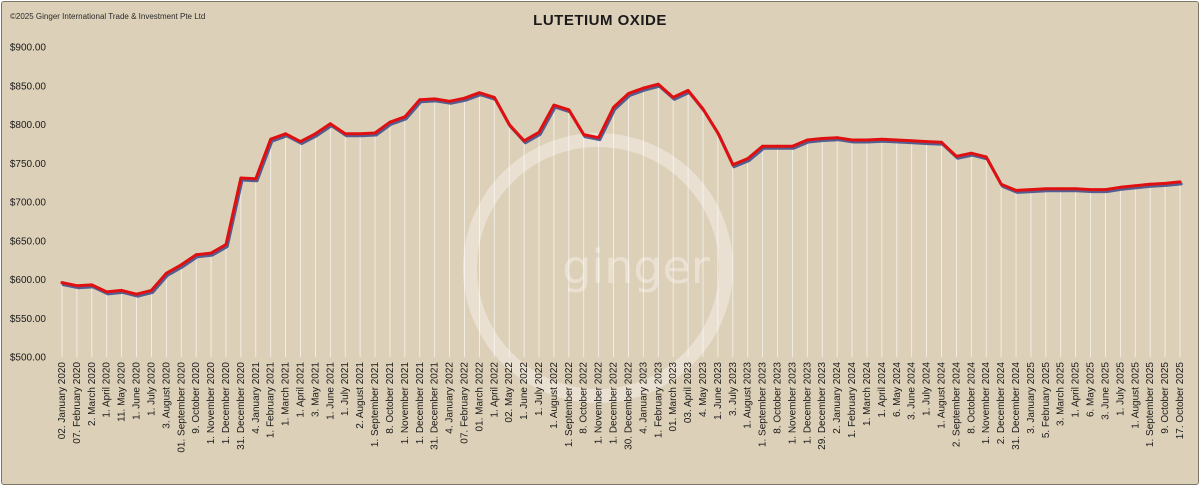  Describe the element at coordinates (1031, 398) in the screenshot. I see `x-tick-label: 3. January 2025` at that location.